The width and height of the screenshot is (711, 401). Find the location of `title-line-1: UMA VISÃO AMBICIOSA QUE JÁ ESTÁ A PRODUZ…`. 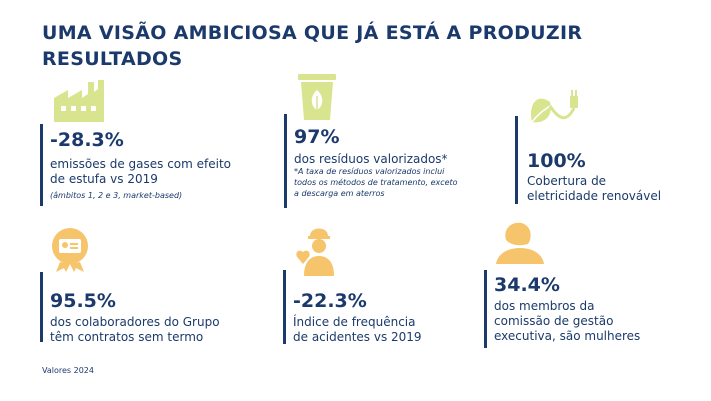

title-line-1: UMA VISÃO AMBICIOSA QUE JÁ ESTÁ A PRODUZ… is located at coordinates (312, 33).